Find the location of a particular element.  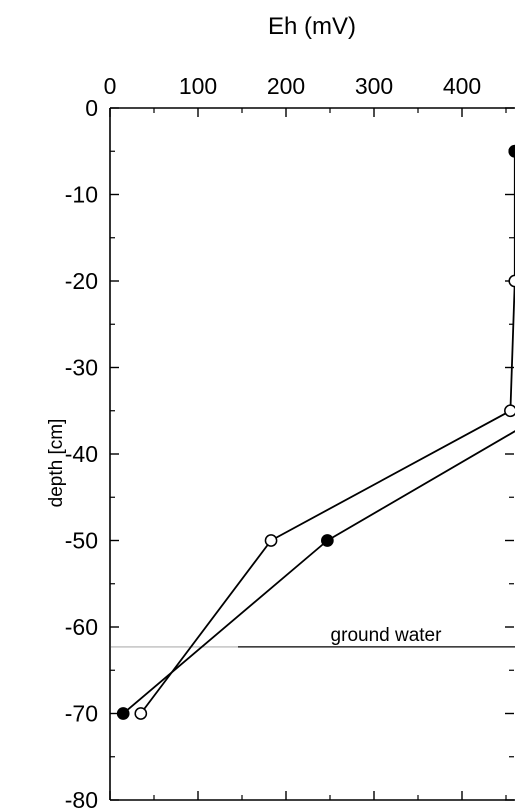

x-tick-labels: 0100200300400500 is located at coordinates (293, 86).